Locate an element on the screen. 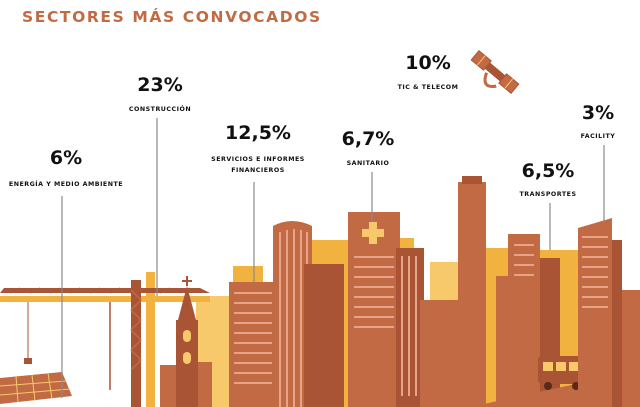 This screenshot has width=640, height=407. sector-value: 6% is located at coordinates (66, 158).